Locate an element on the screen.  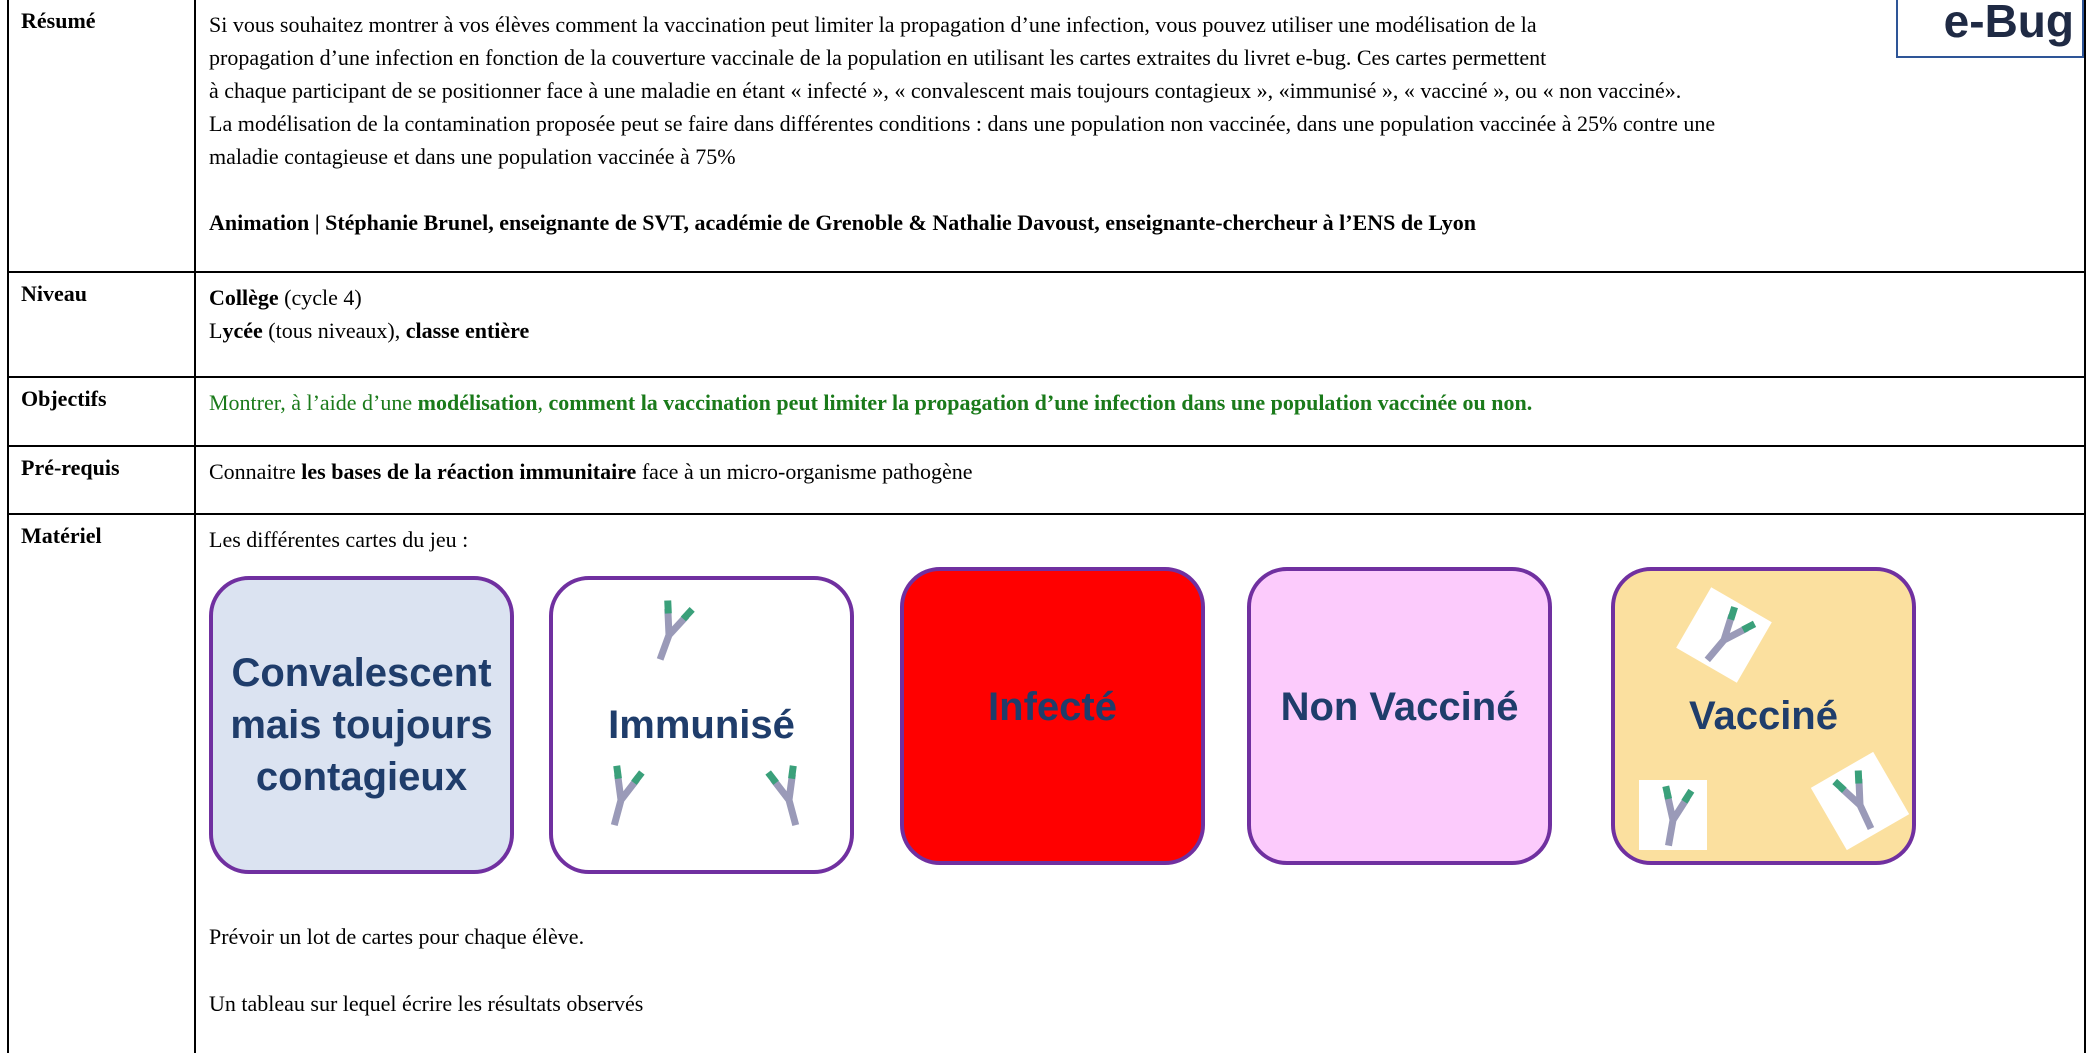
bold: les bases de la réaction immunitaire is located at coordinates (469, 471).